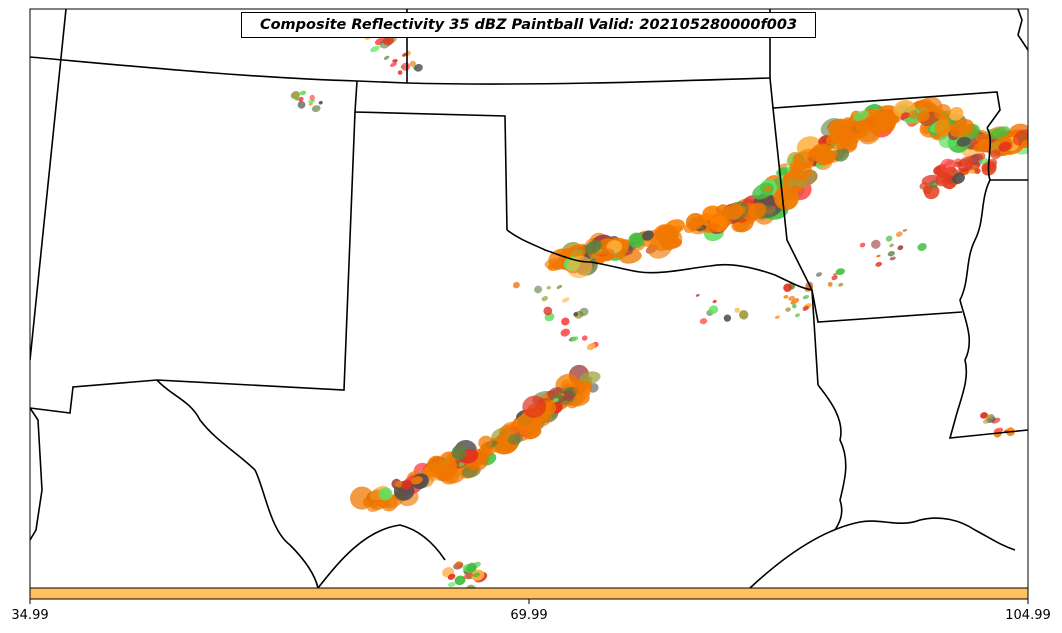  I want to click on east-border, so click(1022, 30).